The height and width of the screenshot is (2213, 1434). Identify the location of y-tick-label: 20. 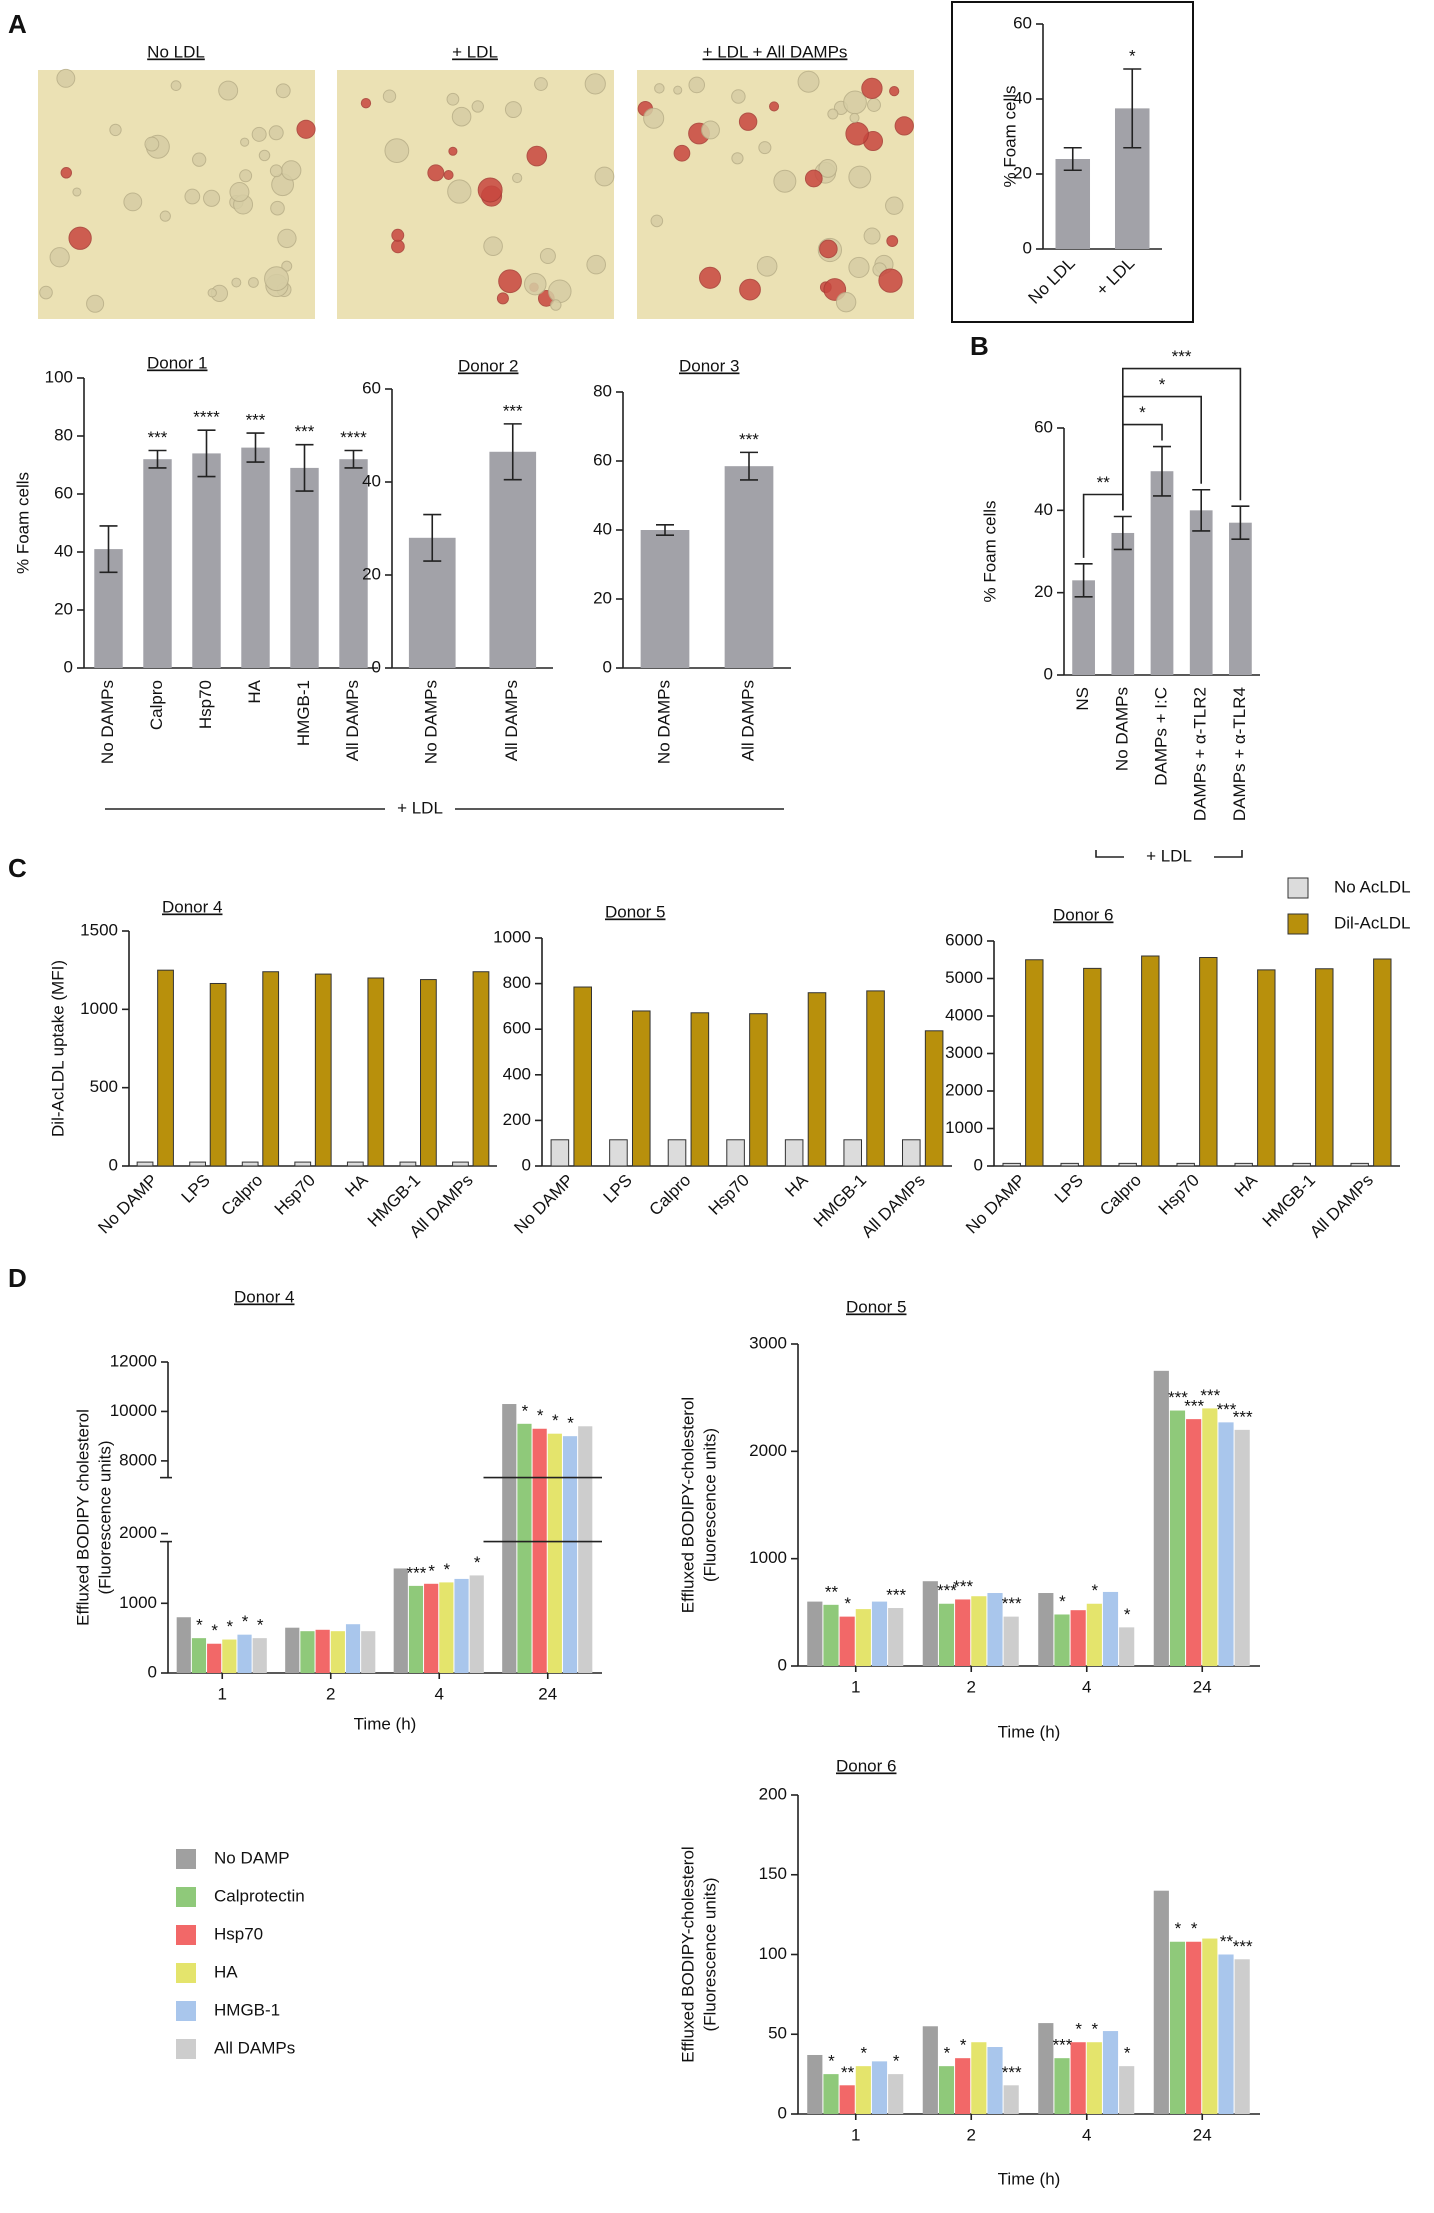
(1022, 172).